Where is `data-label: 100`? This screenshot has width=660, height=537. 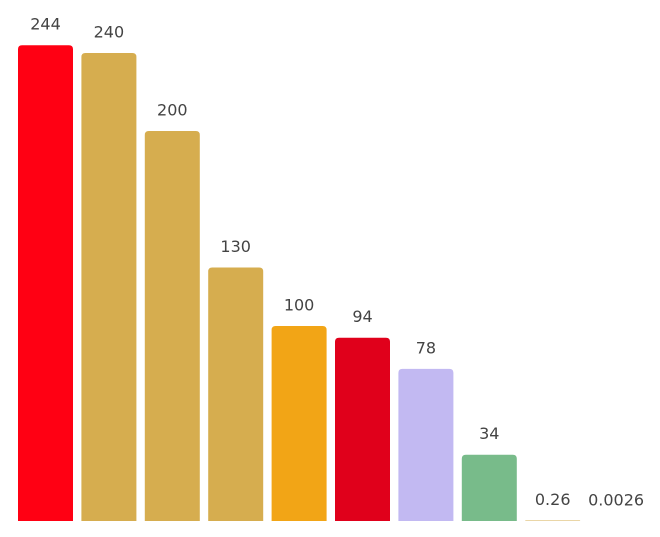 data-label: 100 is located at coordinates (299, 305).